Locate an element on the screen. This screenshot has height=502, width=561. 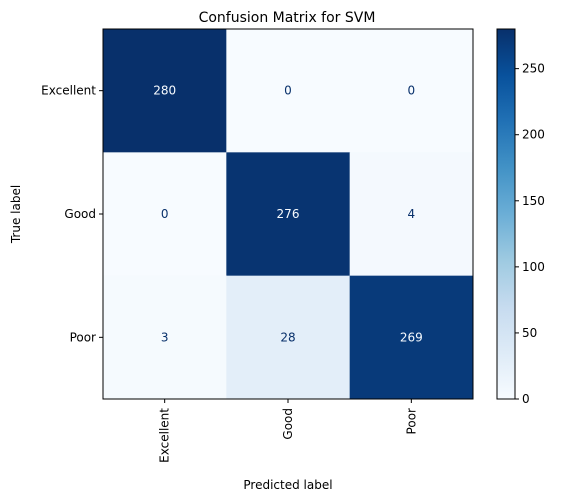
x-tick-label: Good is located at coordinates (288, 424).